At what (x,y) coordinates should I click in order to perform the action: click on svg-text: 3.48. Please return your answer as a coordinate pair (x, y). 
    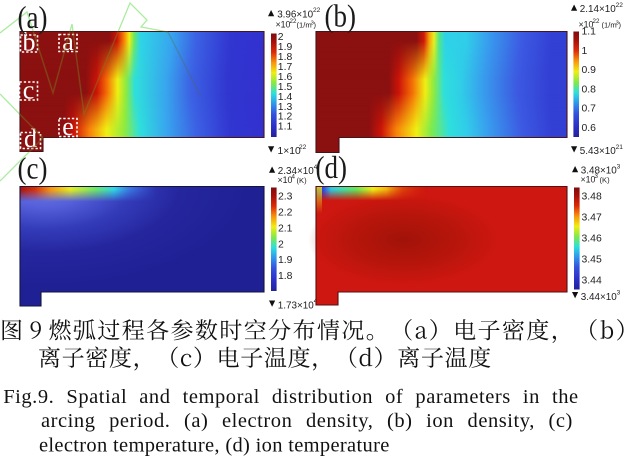
    Looking at the image, I should click on (592, 197).